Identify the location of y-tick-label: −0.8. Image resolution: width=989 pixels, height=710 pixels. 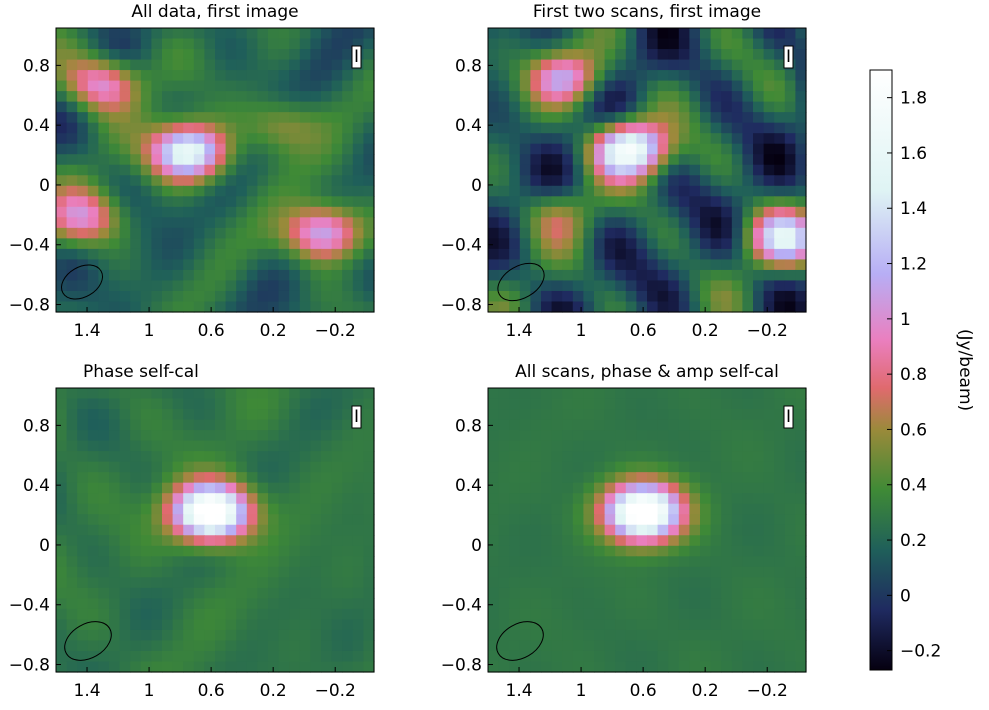
(461, 306).